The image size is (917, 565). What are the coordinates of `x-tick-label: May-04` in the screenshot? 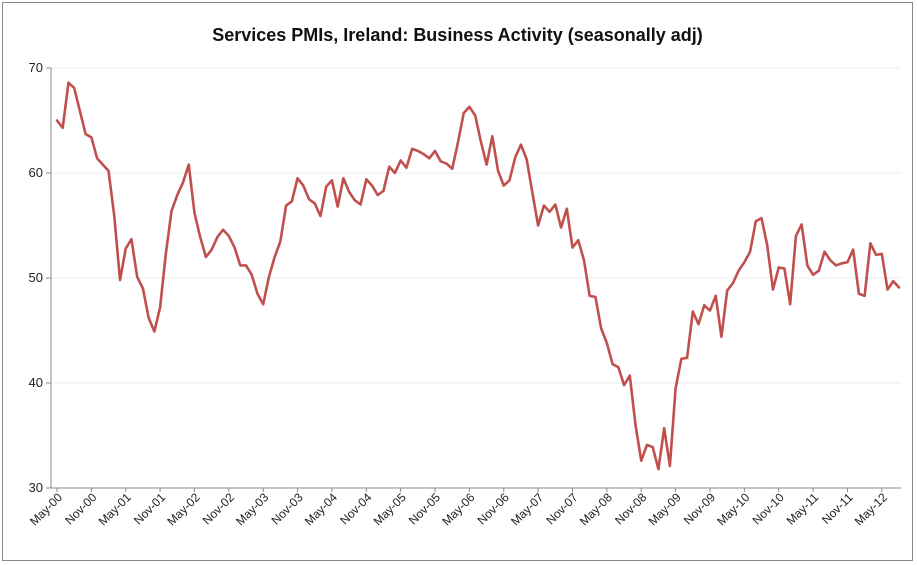 It's located at (321, 509).